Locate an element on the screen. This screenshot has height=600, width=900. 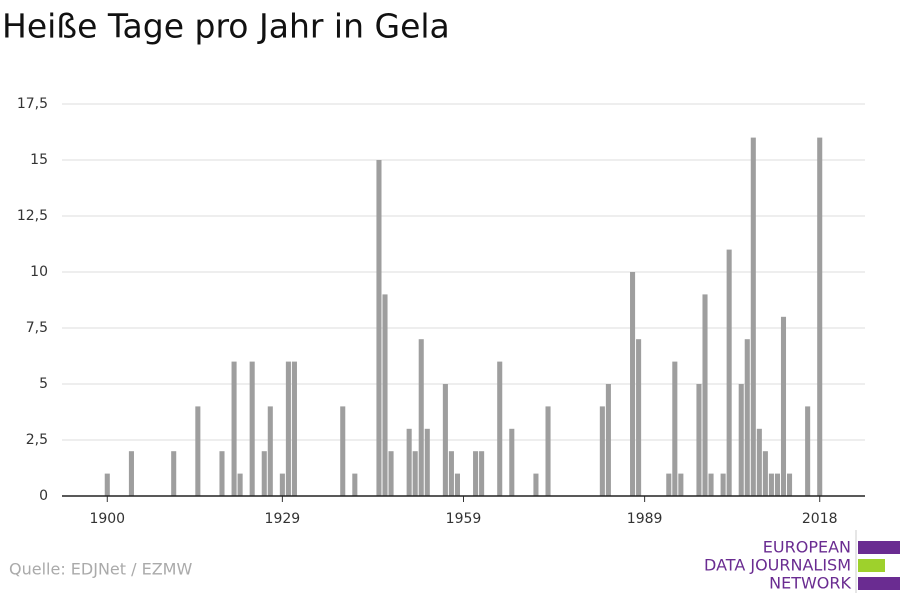
y-tick-label: 15 is located at coordinates (39, 160).